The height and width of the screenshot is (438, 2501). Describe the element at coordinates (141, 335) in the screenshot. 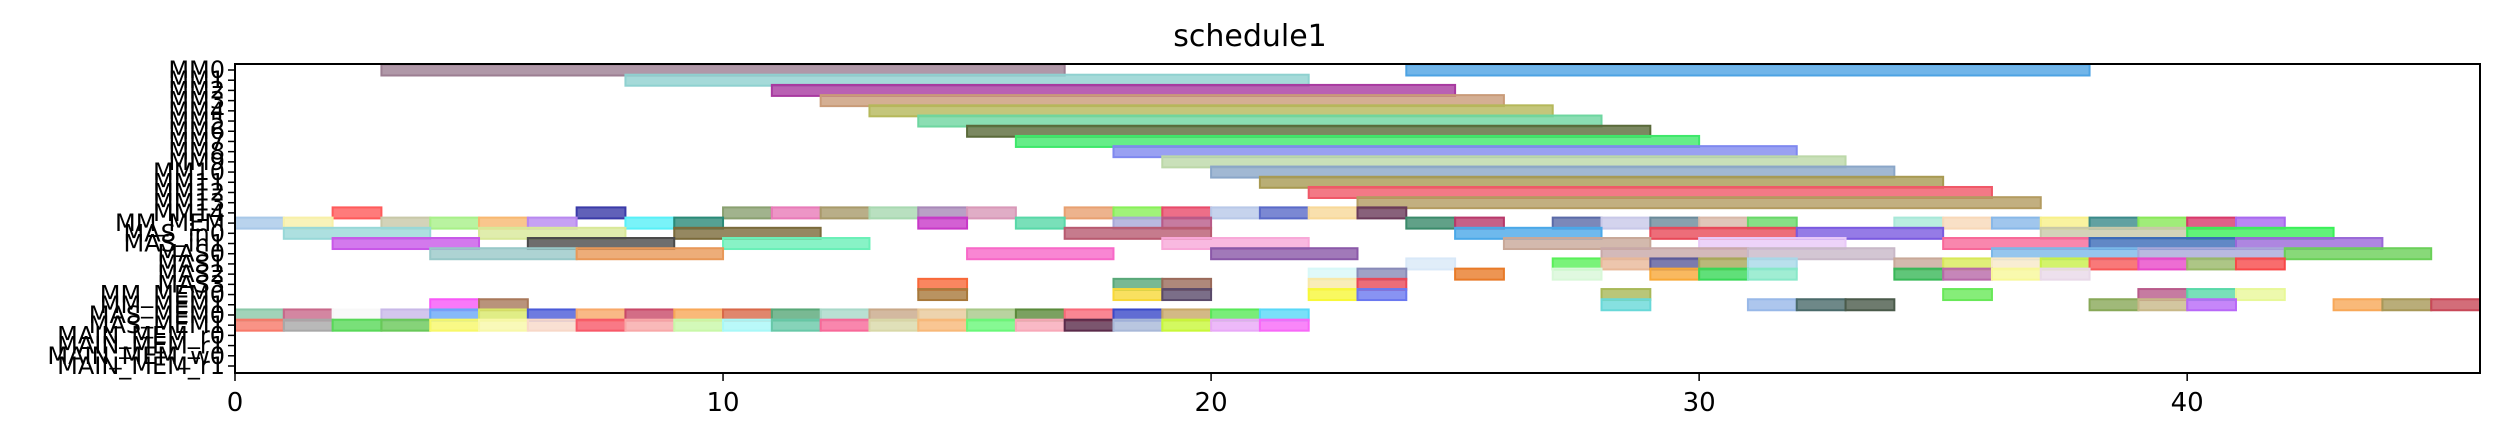

I see `y-tick-label: MAIN_MEM_r0` at that location.